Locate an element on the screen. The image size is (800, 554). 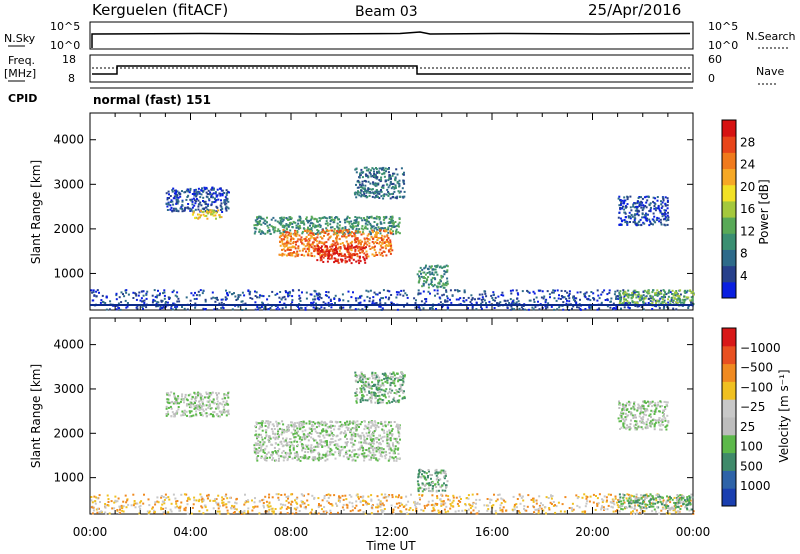
freq-top-tick: 18 is located at coordinates (69, 59).